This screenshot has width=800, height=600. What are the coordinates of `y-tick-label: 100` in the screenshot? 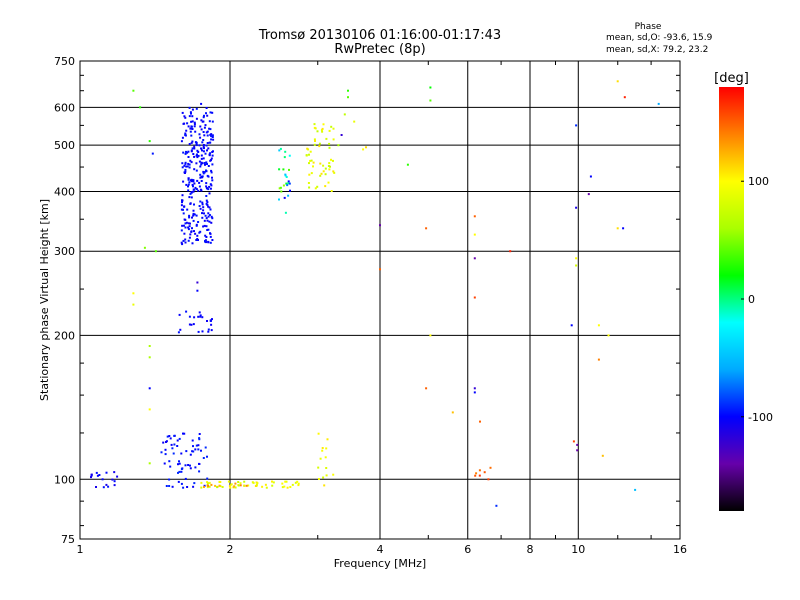 It's located at (64, 479).